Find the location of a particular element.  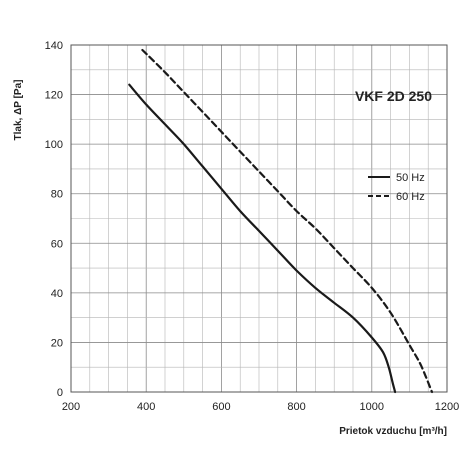

y-tick-label: 40 is located at coordinates (57, 294).